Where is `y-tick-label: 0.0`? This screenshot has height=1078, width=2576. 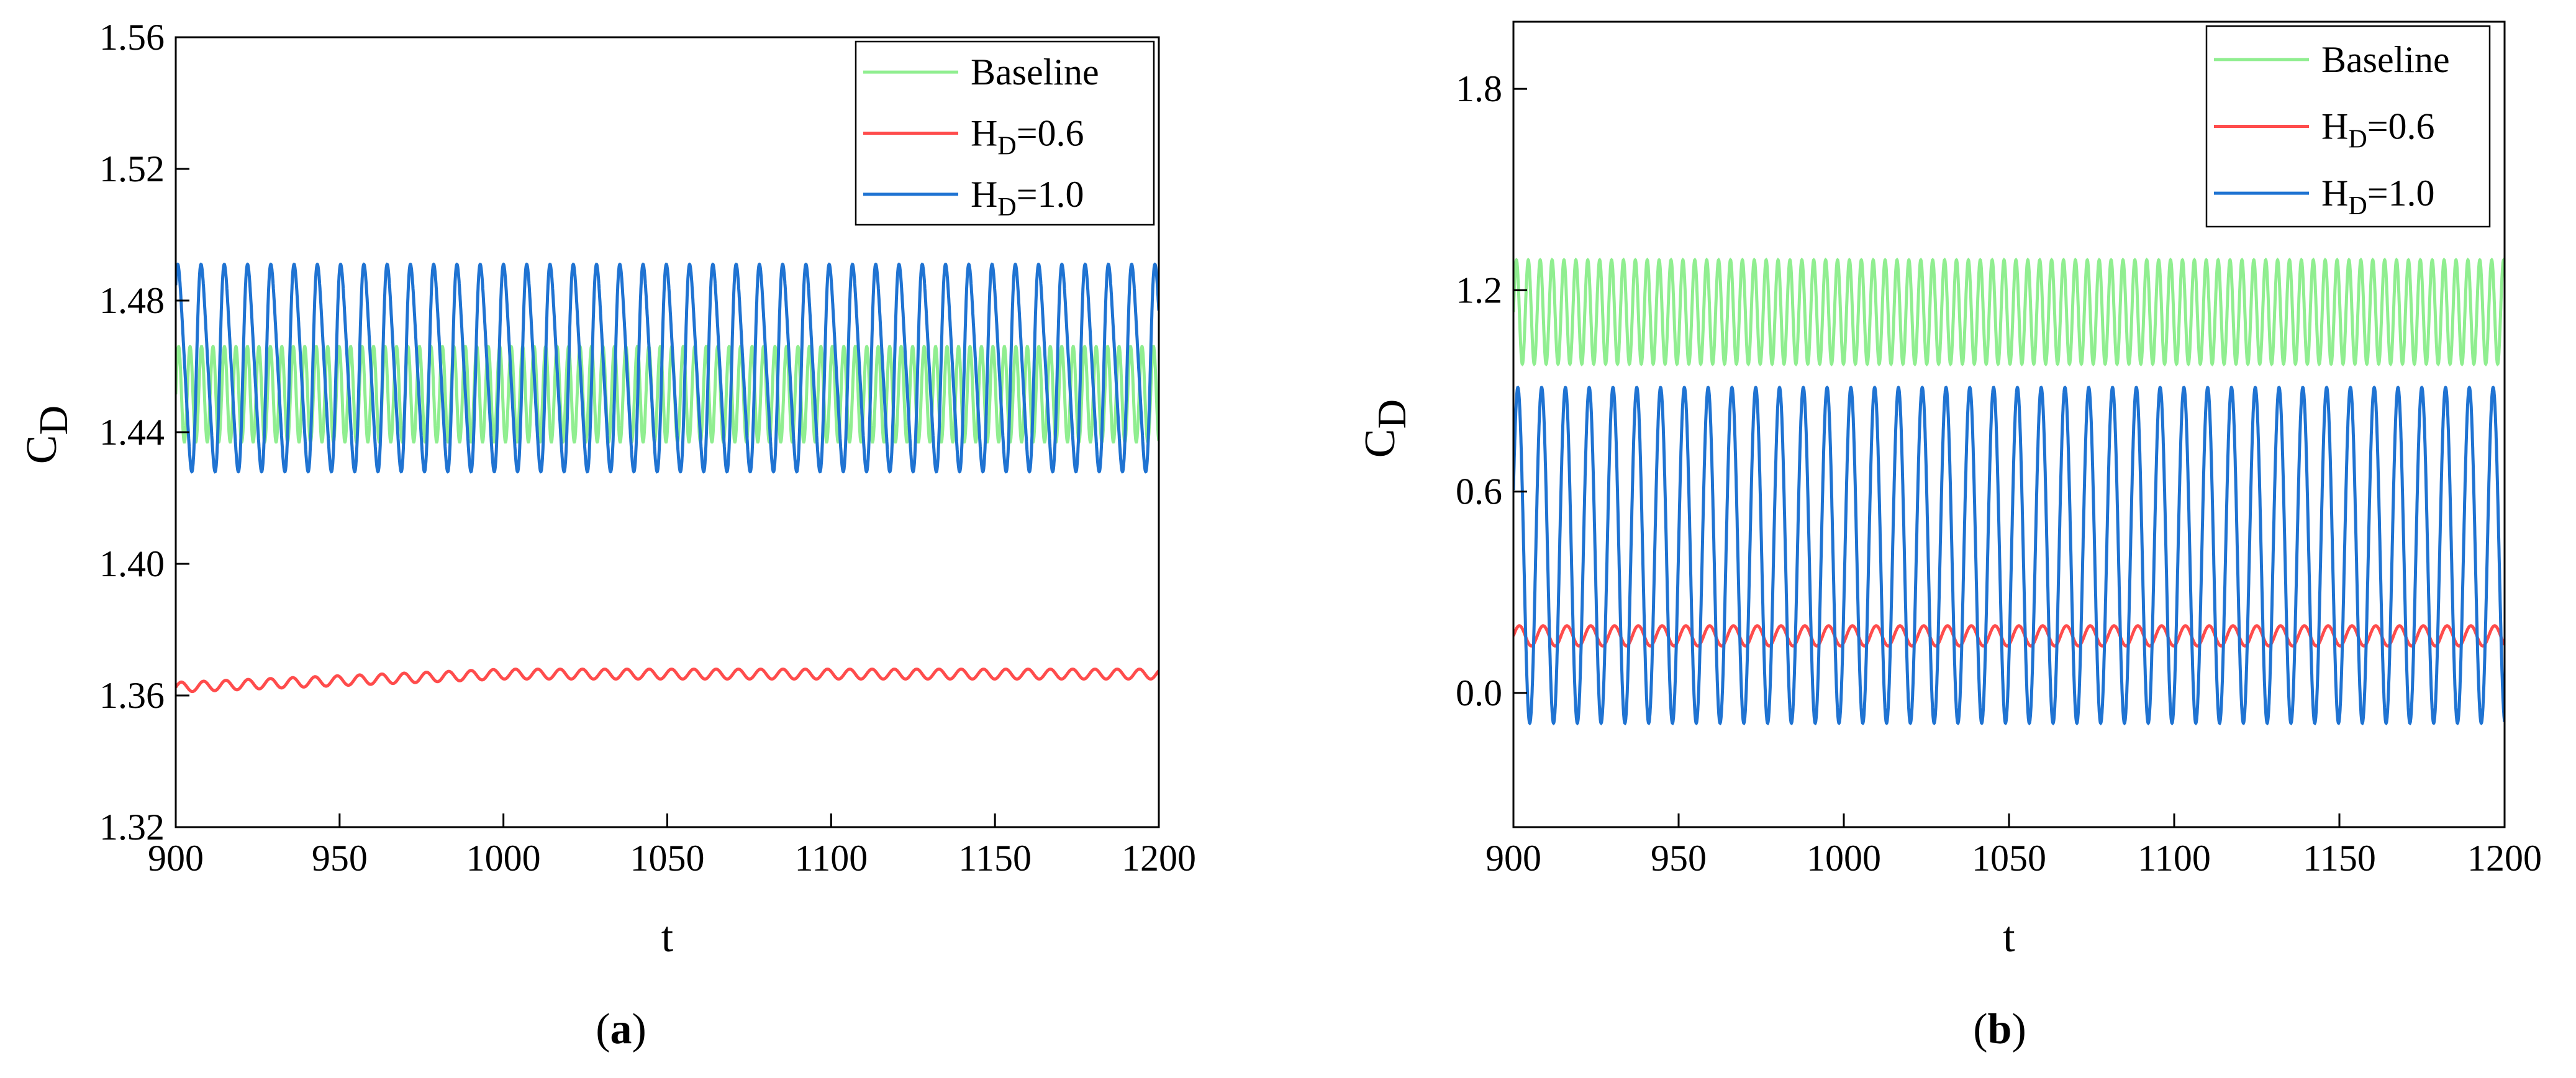 y-tick-label: 0.0 is located at coordinates (1479, 693).